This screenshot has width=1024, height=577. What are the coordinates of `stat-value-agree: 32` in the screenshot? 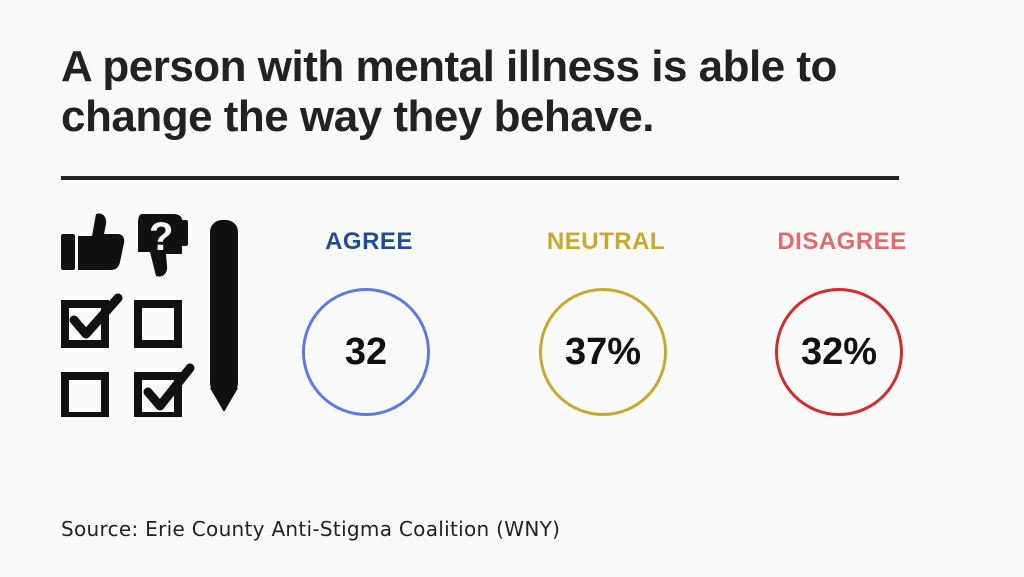 It's located at (366, 351).